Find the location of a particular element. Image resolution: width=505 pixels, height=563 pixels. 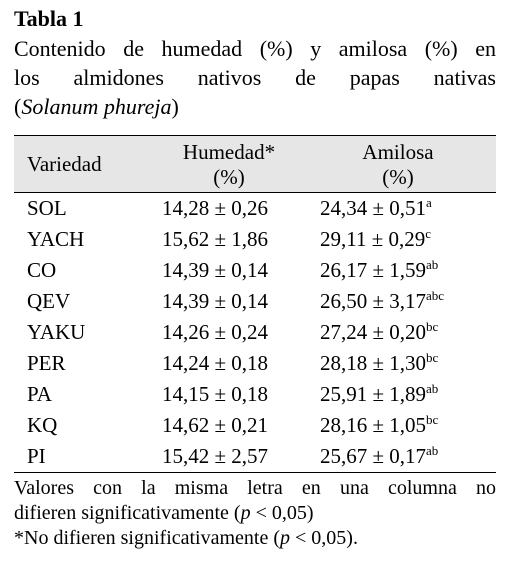

table-row: SOL 14,28 ± 0,26 24,34 ± 0,51a is located at coordinates (255, 208).